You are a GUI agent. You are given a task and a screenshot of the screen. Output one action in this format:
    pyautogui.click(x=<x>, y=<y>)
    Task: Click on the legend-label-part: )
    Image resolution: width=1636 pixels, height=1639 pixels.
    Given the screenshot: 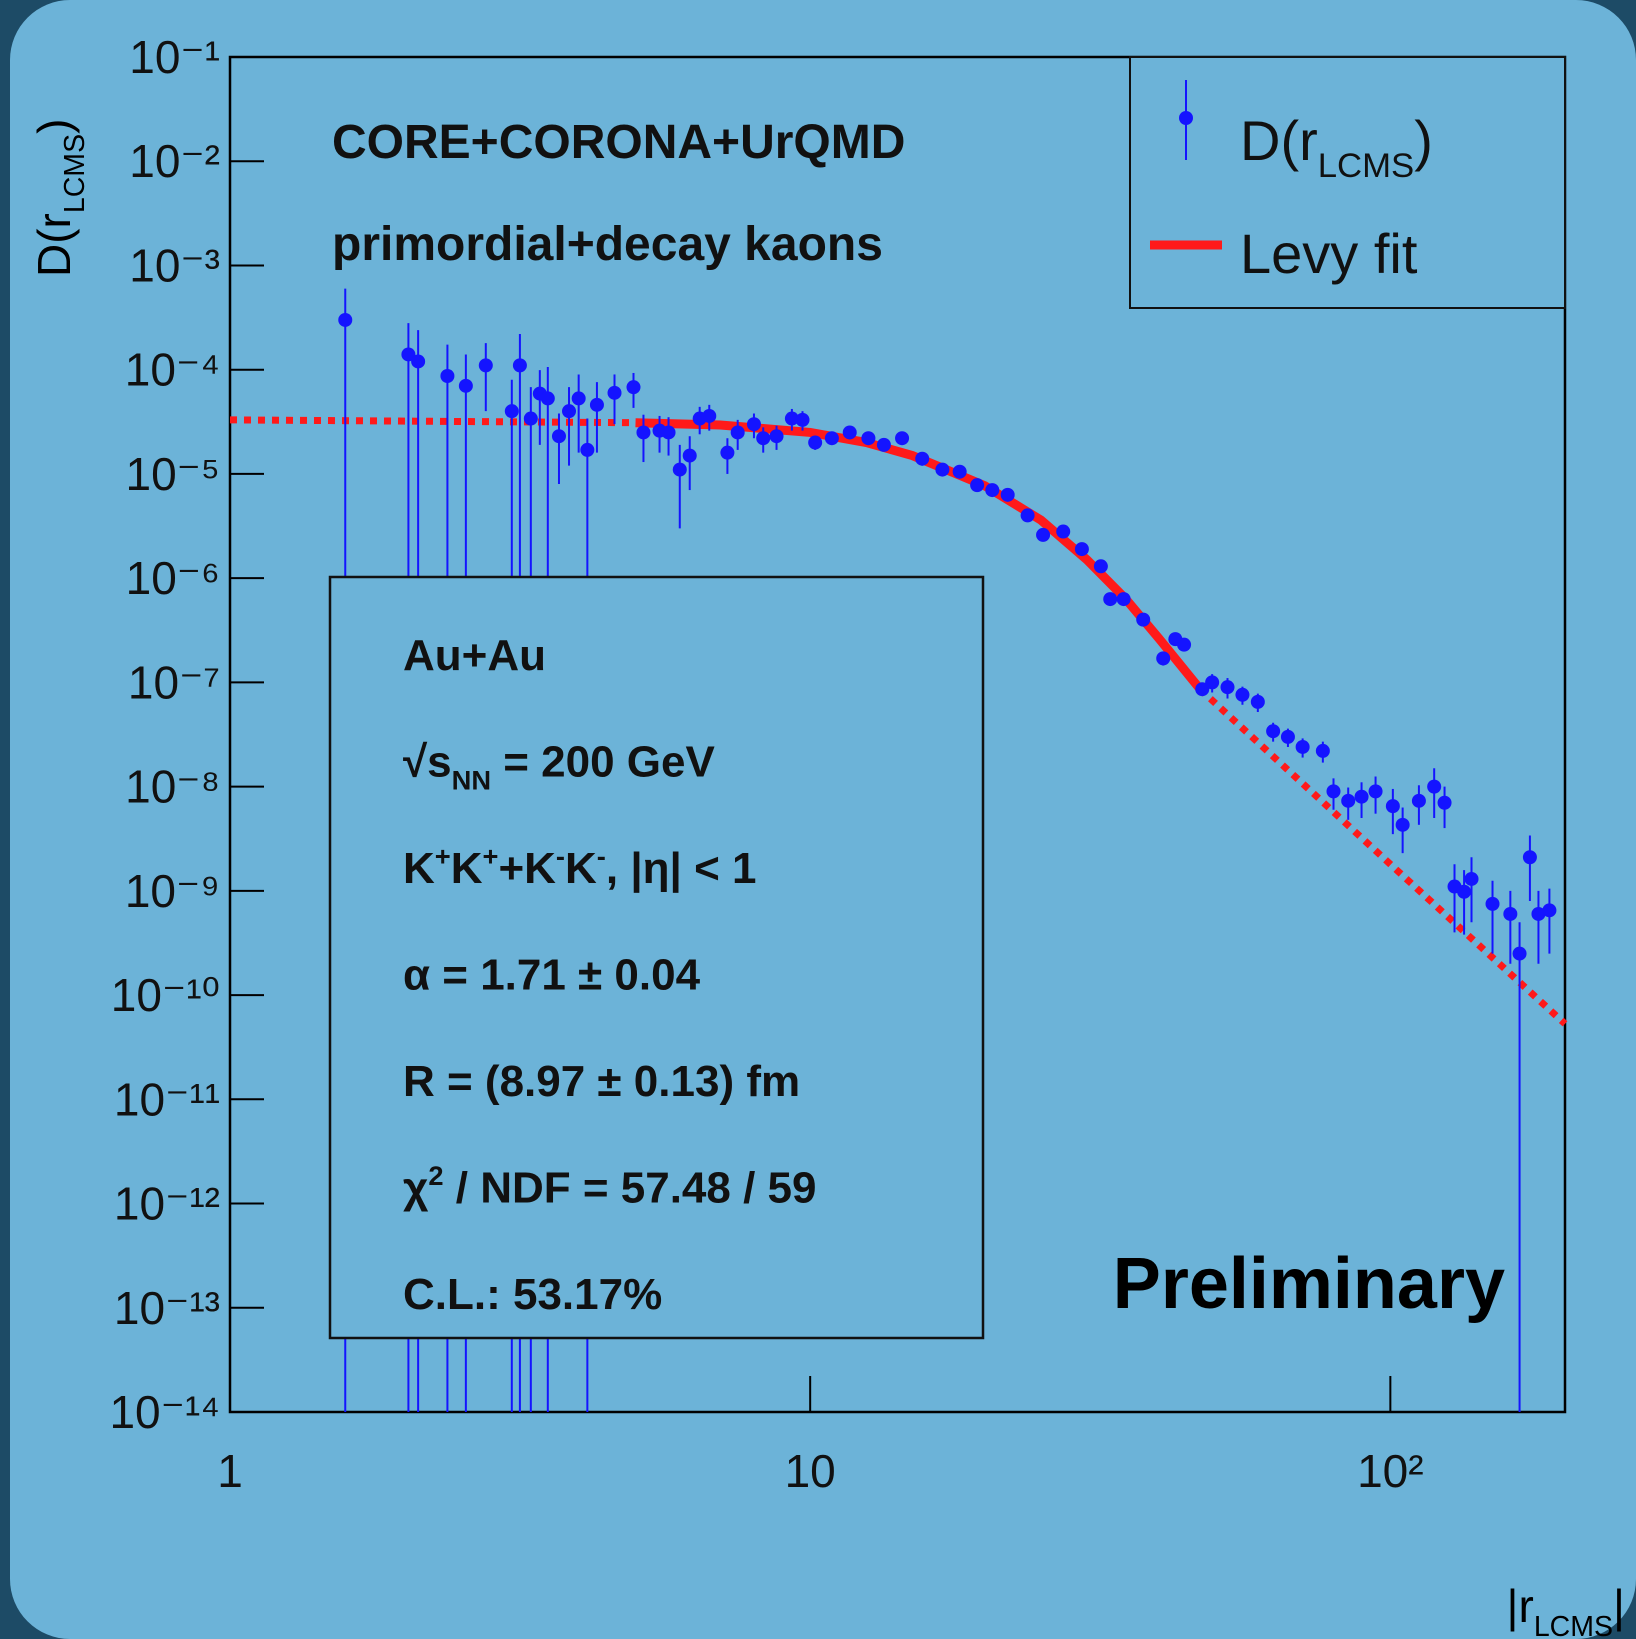 What is the action you would take?
    pyautogui.click(x=1423, y=140)
    